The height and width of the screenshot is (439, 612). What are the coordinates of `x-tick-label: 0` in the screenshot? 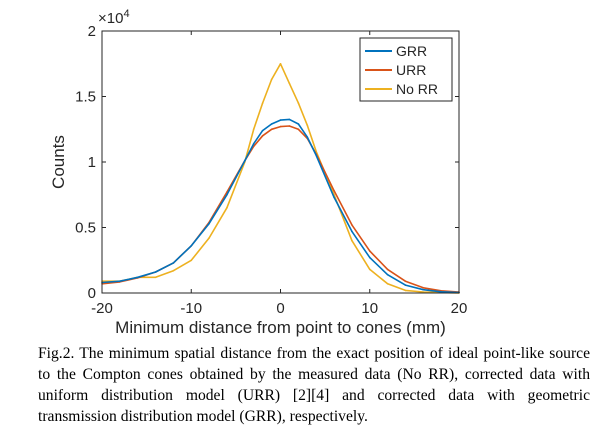 It's located at (280, 308).